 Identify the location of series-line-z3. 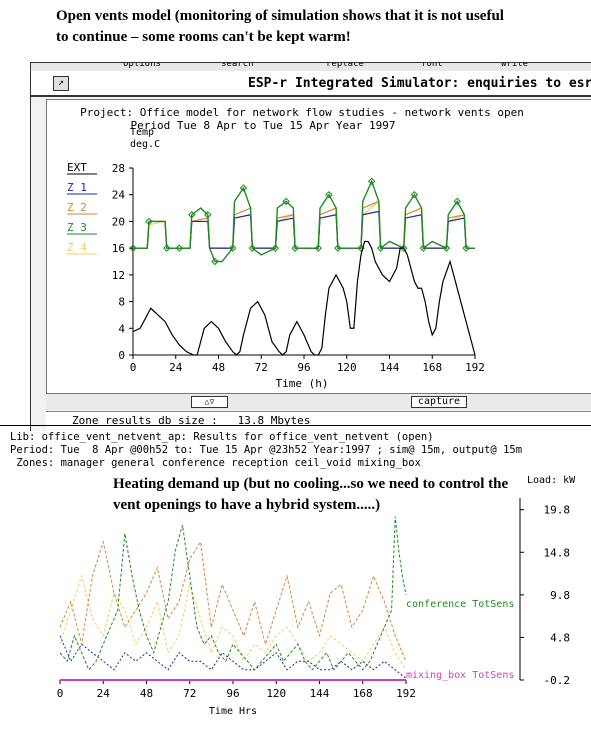
(304, 221).